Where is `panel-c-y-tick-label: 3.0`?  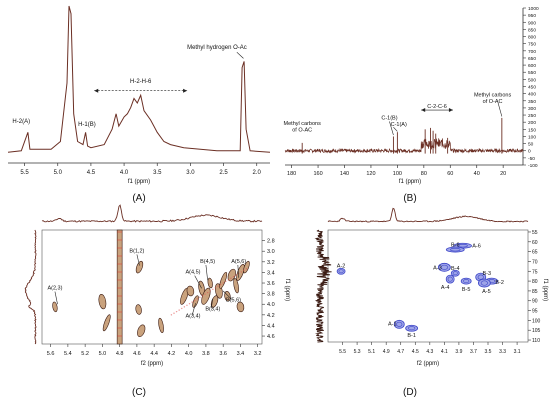
panel-c-y-tick-label: 3.0 is located at coordinates (271, 252).